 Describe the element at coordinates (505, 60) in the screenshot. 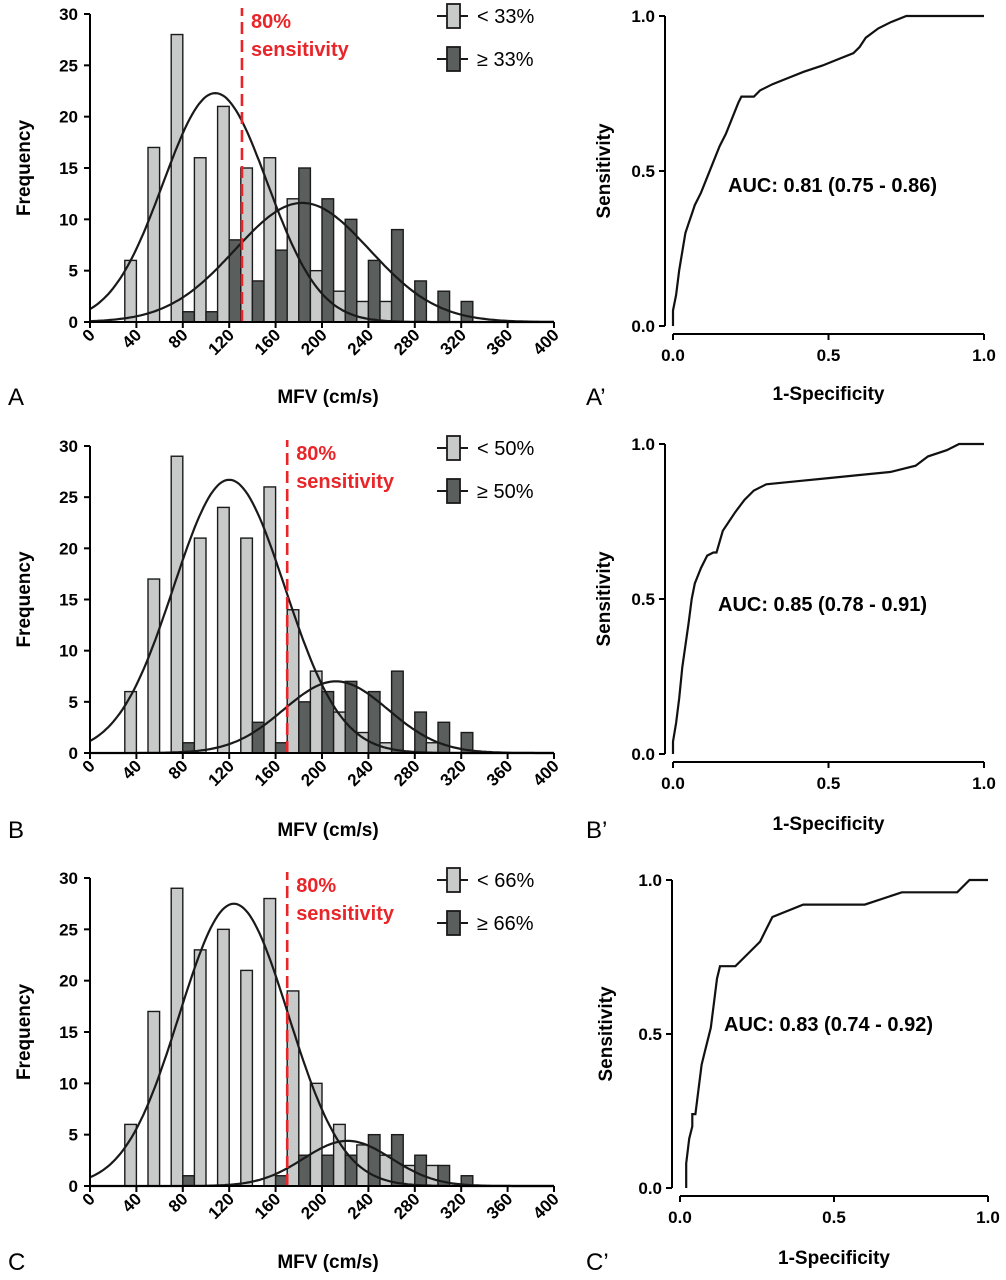

I see `legend-label: ≥ 33%` at that location.